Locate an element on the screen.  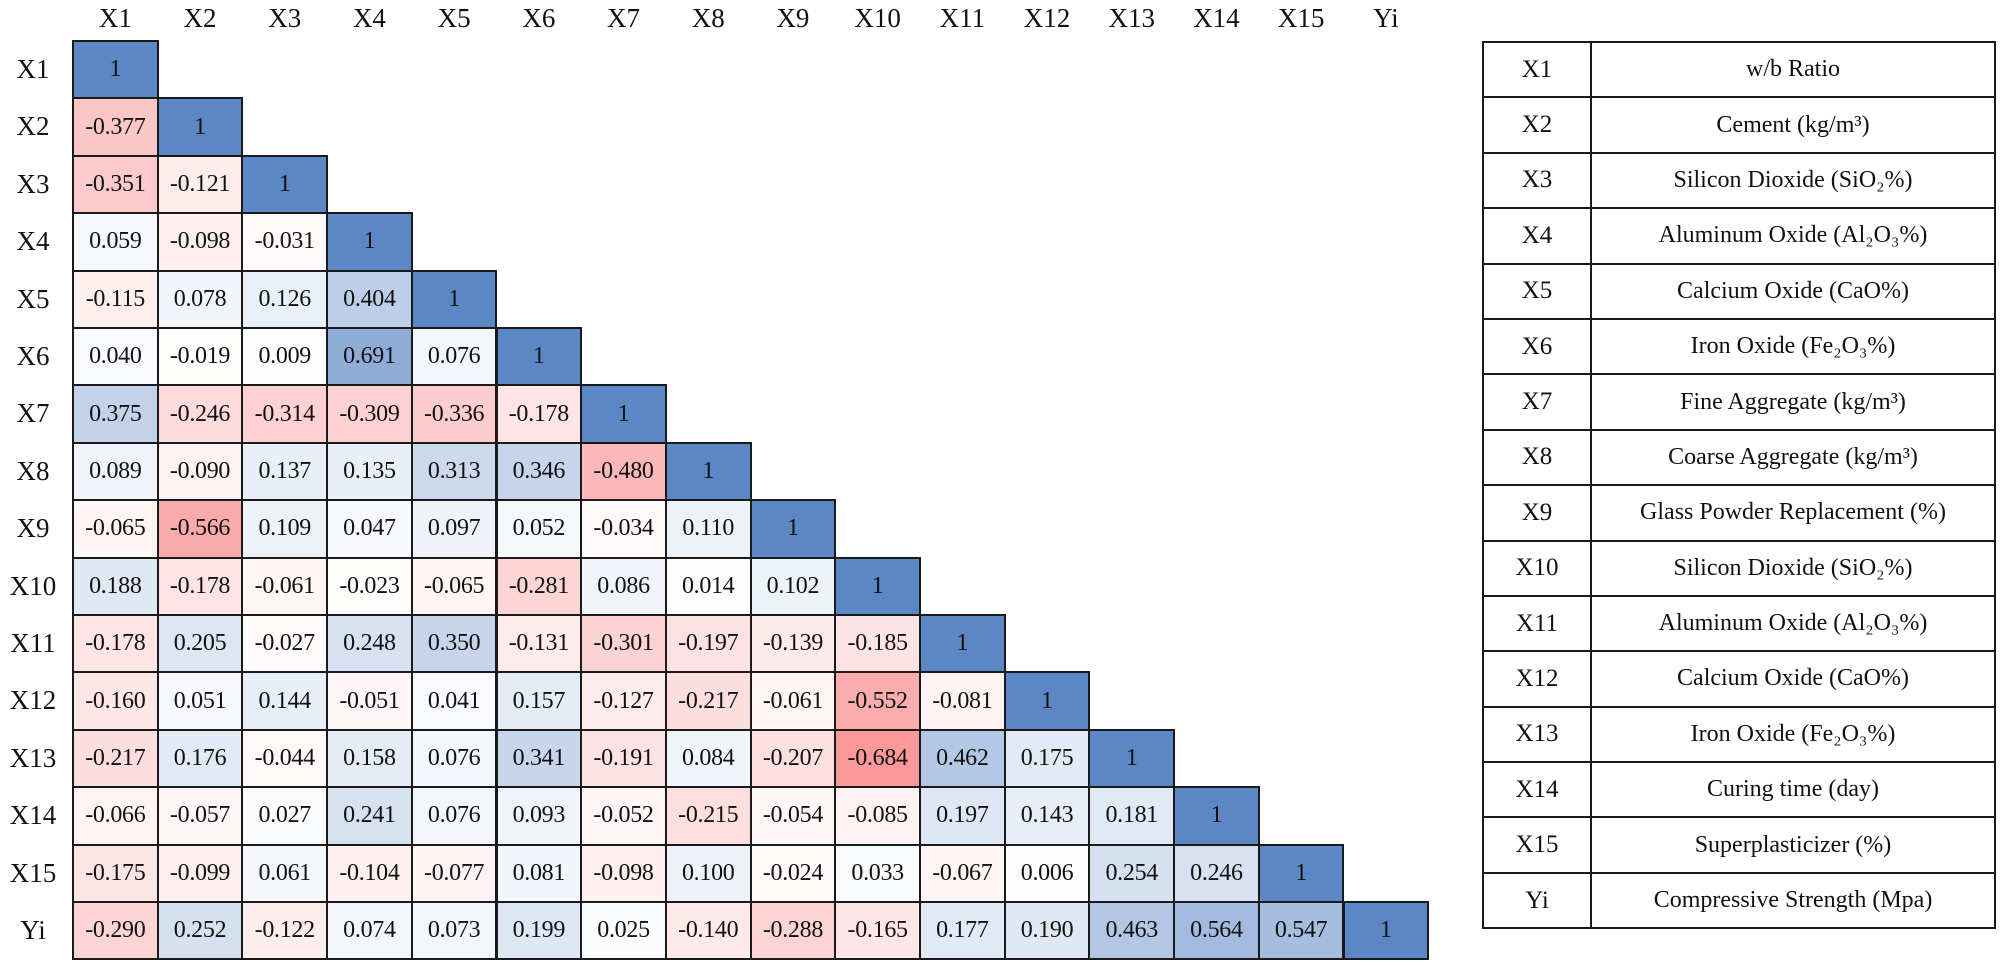
variable-code: X9 is located at coordinates (1537, 513).